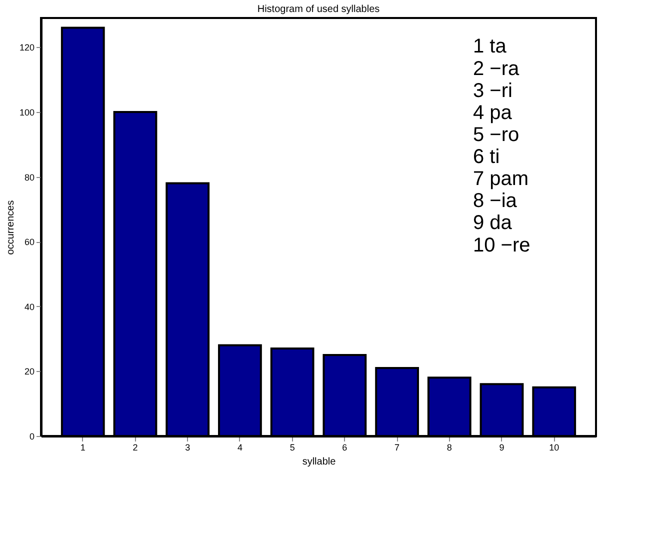 This screenshot has width=663, height=547. I want to click on annotation: 8 −ia, so click(495, 201).